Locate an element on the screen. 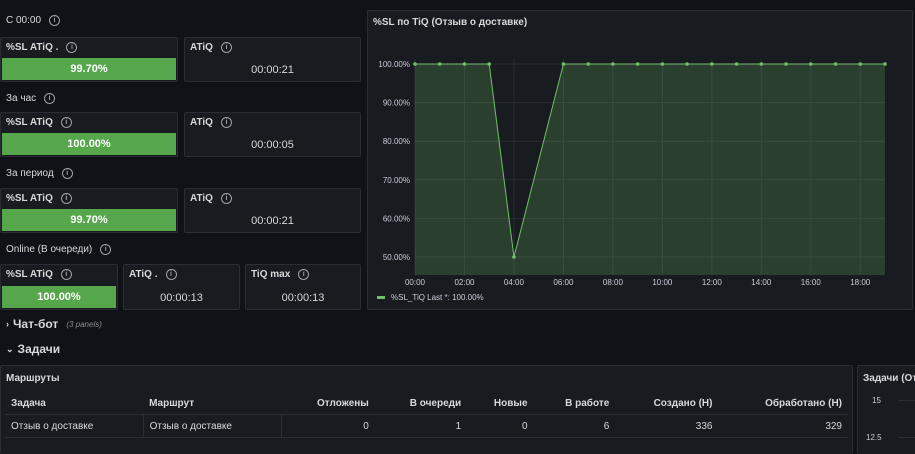  column-header: Задача is located at coordinates (28, 403).